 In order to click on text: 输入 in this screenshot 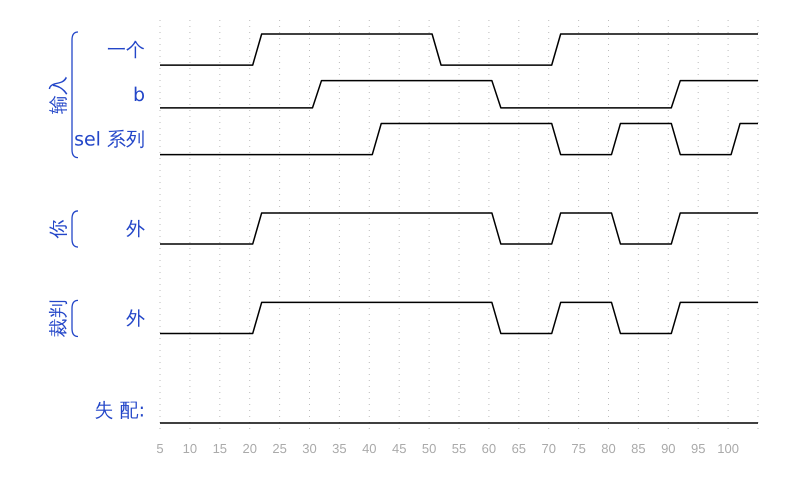, I will do `click(59, 95)`.